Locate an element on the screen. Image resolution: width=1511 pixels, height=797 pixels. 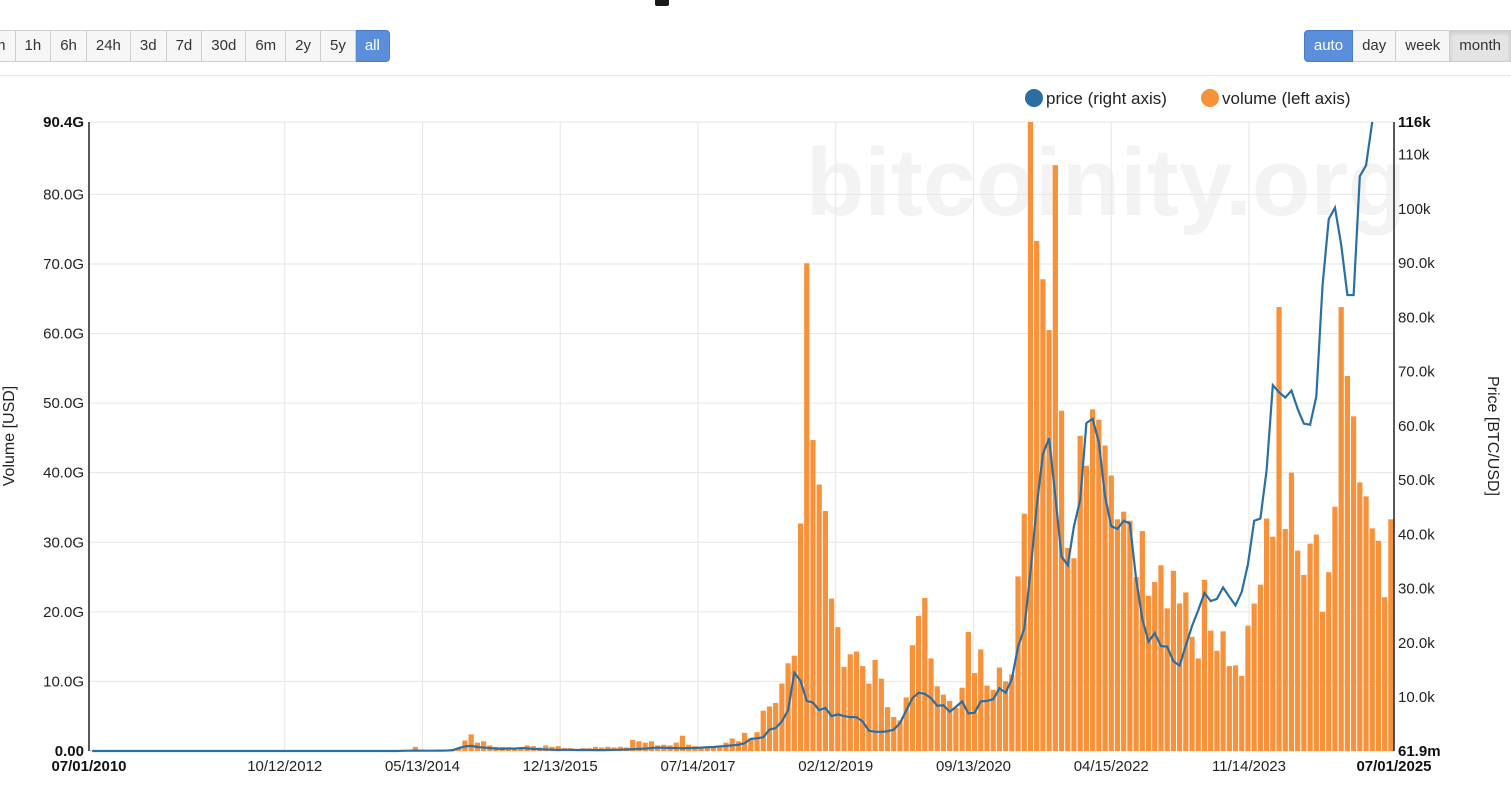
legend: price (right axis) volume (left axis) is located at coordinates (1187, 98).